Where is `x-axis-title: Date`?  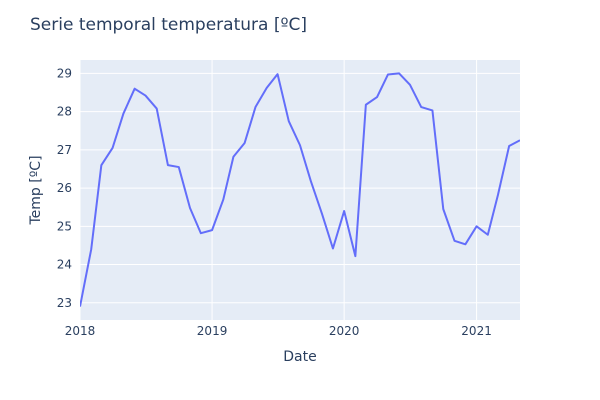 x-axis-title: Date is located at coordinates (299, 357).